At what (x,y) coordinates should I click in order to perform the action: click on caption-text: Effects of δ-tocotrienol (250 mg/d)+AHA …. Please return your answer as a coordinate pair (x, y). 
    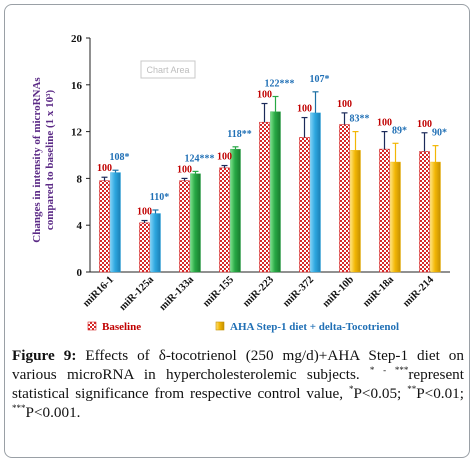
    Looking at the image, I should click on (238, 365).